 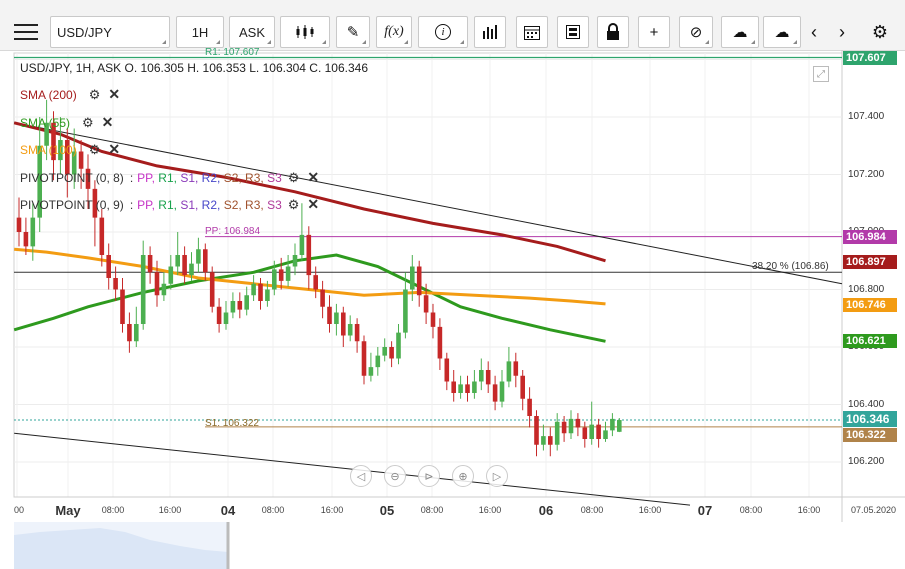 I want to click on calendar-button, so click(x=532, y=32).